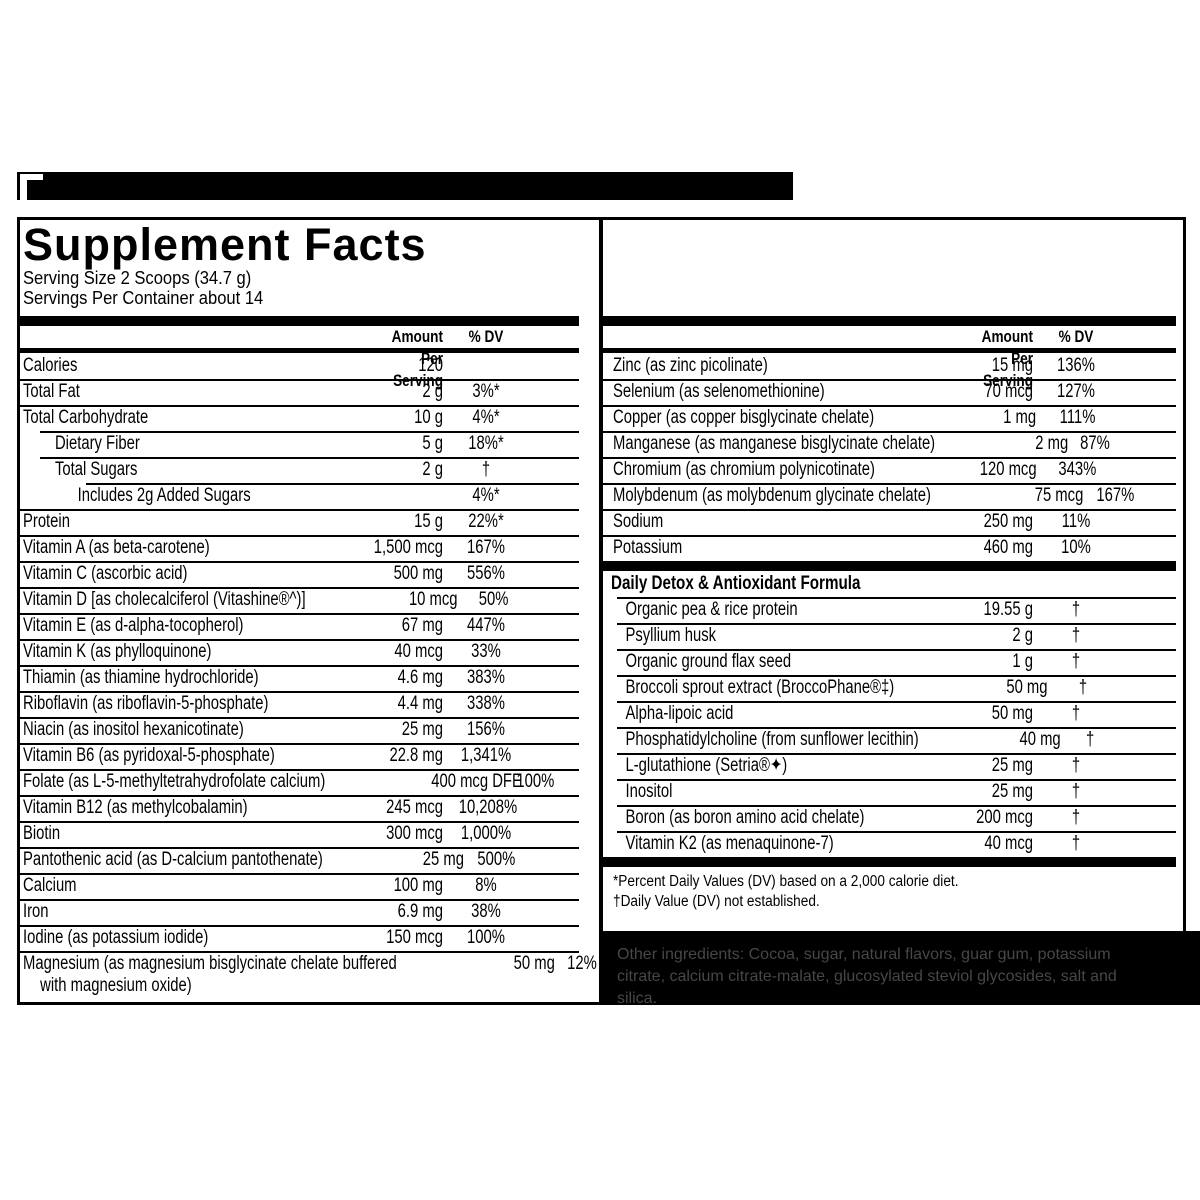 This screenshot has width=1200, height=1200. Describe the element at coordinates (1008, 609) in the screenshot. I see `nutrient-amount: 19.55 g` at that location.